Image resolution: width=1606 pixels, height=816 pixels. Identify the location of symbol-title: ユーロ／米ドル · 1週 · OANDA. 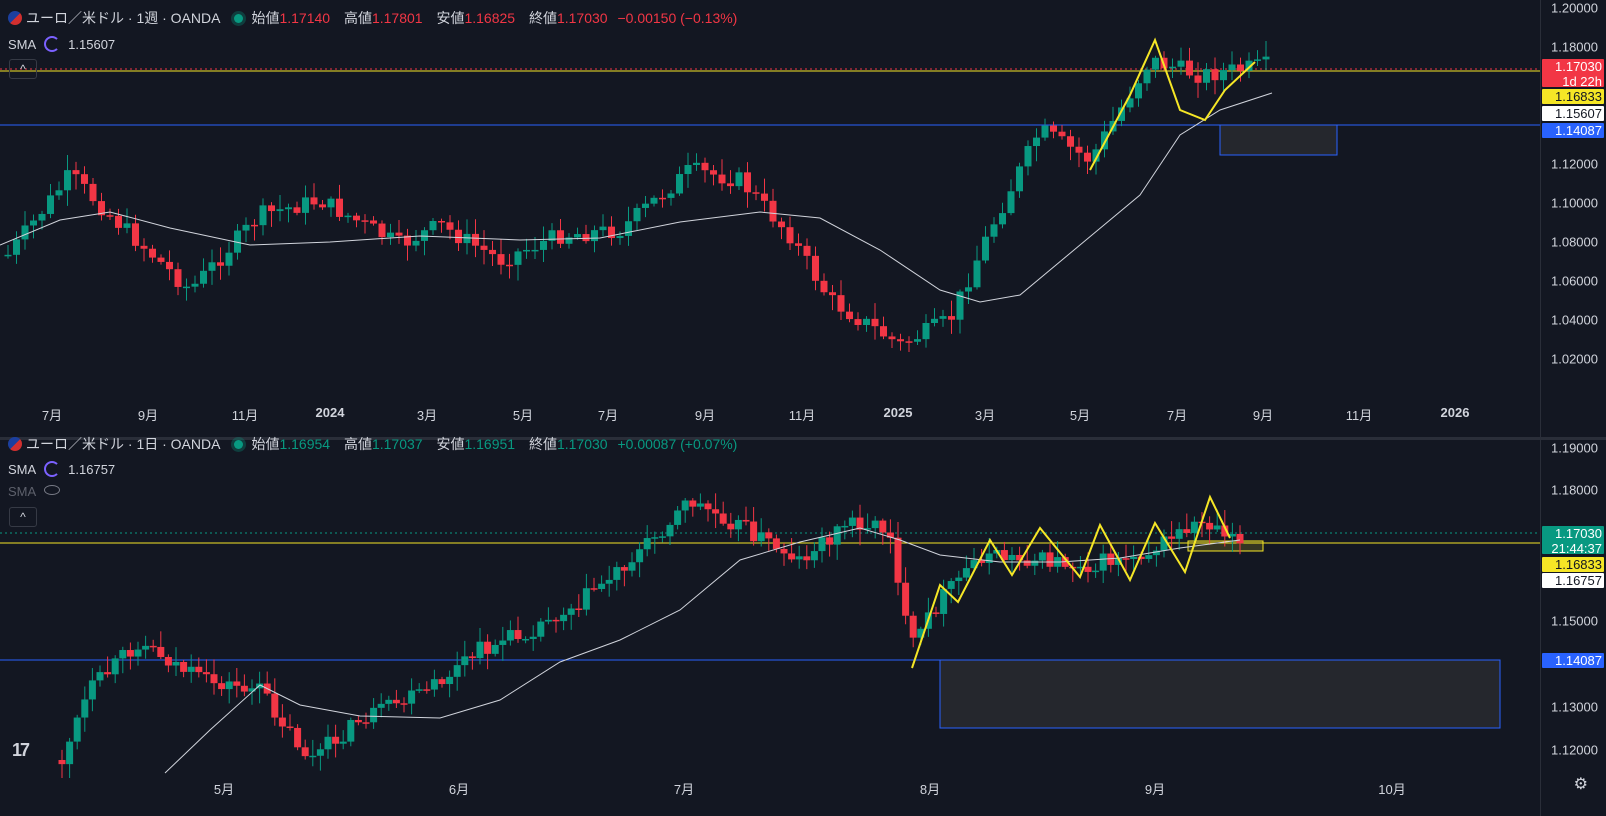
(123, 18).